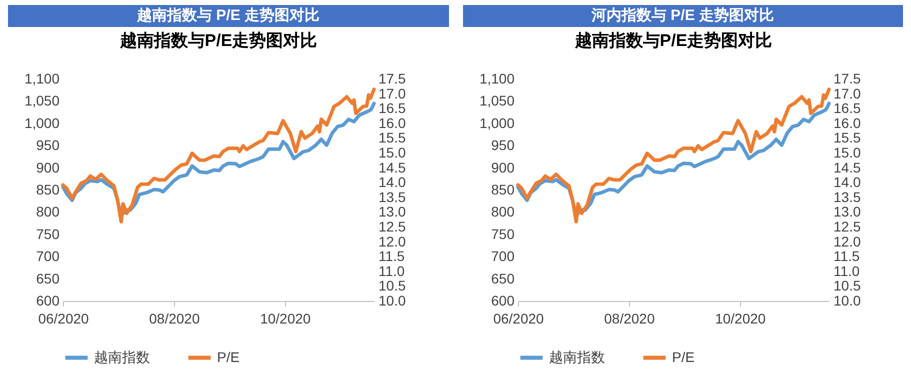  What do you see at coordinates (682, 16) in the screenshot?
I see `chart-title: 河内指数与 P/E 走势图对比` at bounding box center [682, 16].